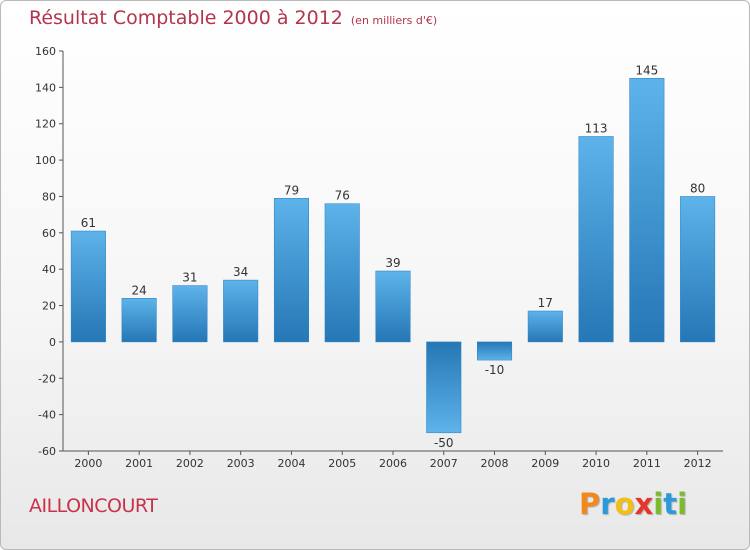 The image size is (750, 550). I want to click on y-tick-label: 0, so click(52, 342).